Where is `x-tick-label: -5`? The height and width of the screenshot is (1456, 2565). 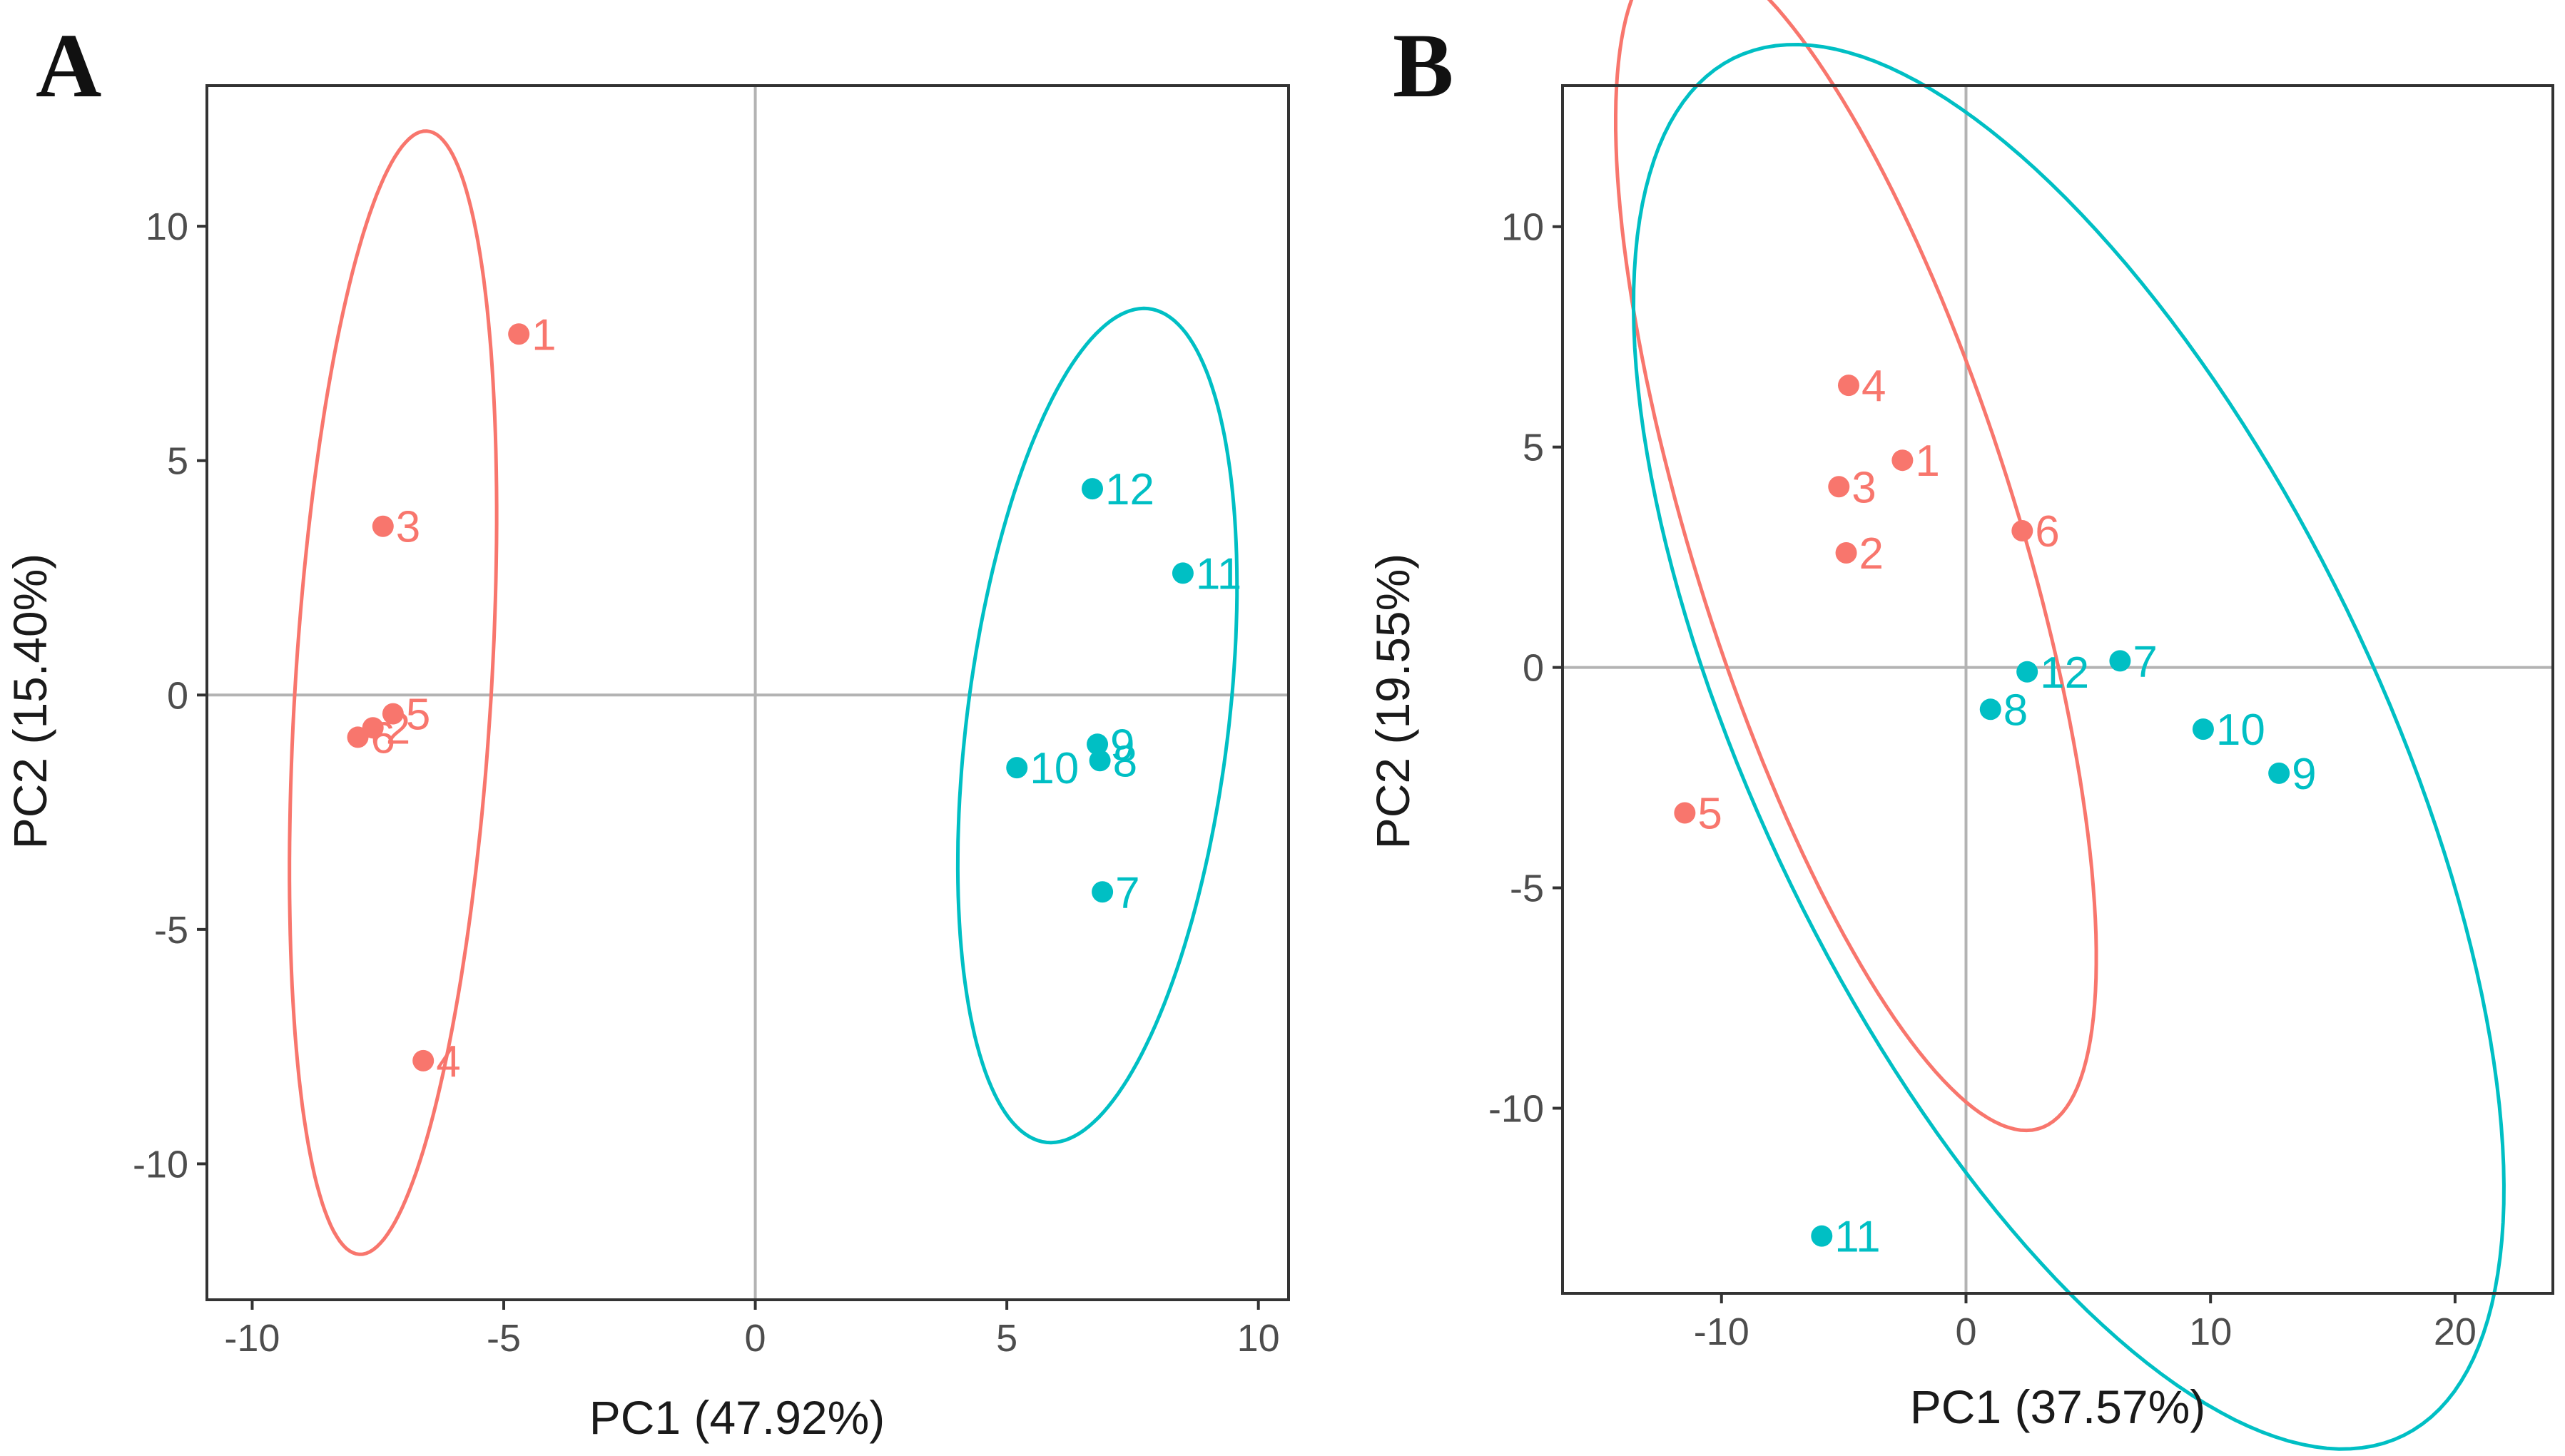
x-tick-label: -5 is located at coordinates (504, 1338).